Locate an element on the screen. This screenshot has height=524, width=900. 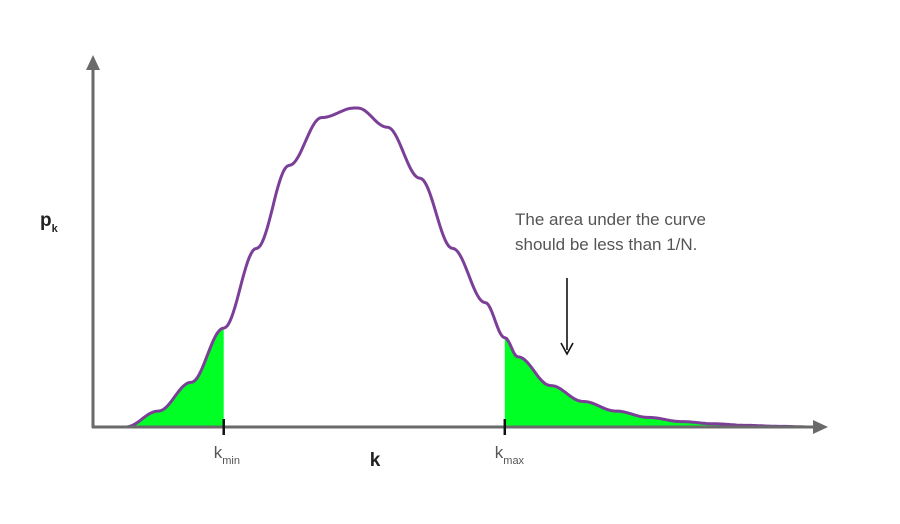
tick-label-kmin-main: k is located at coordinates (218, 452).